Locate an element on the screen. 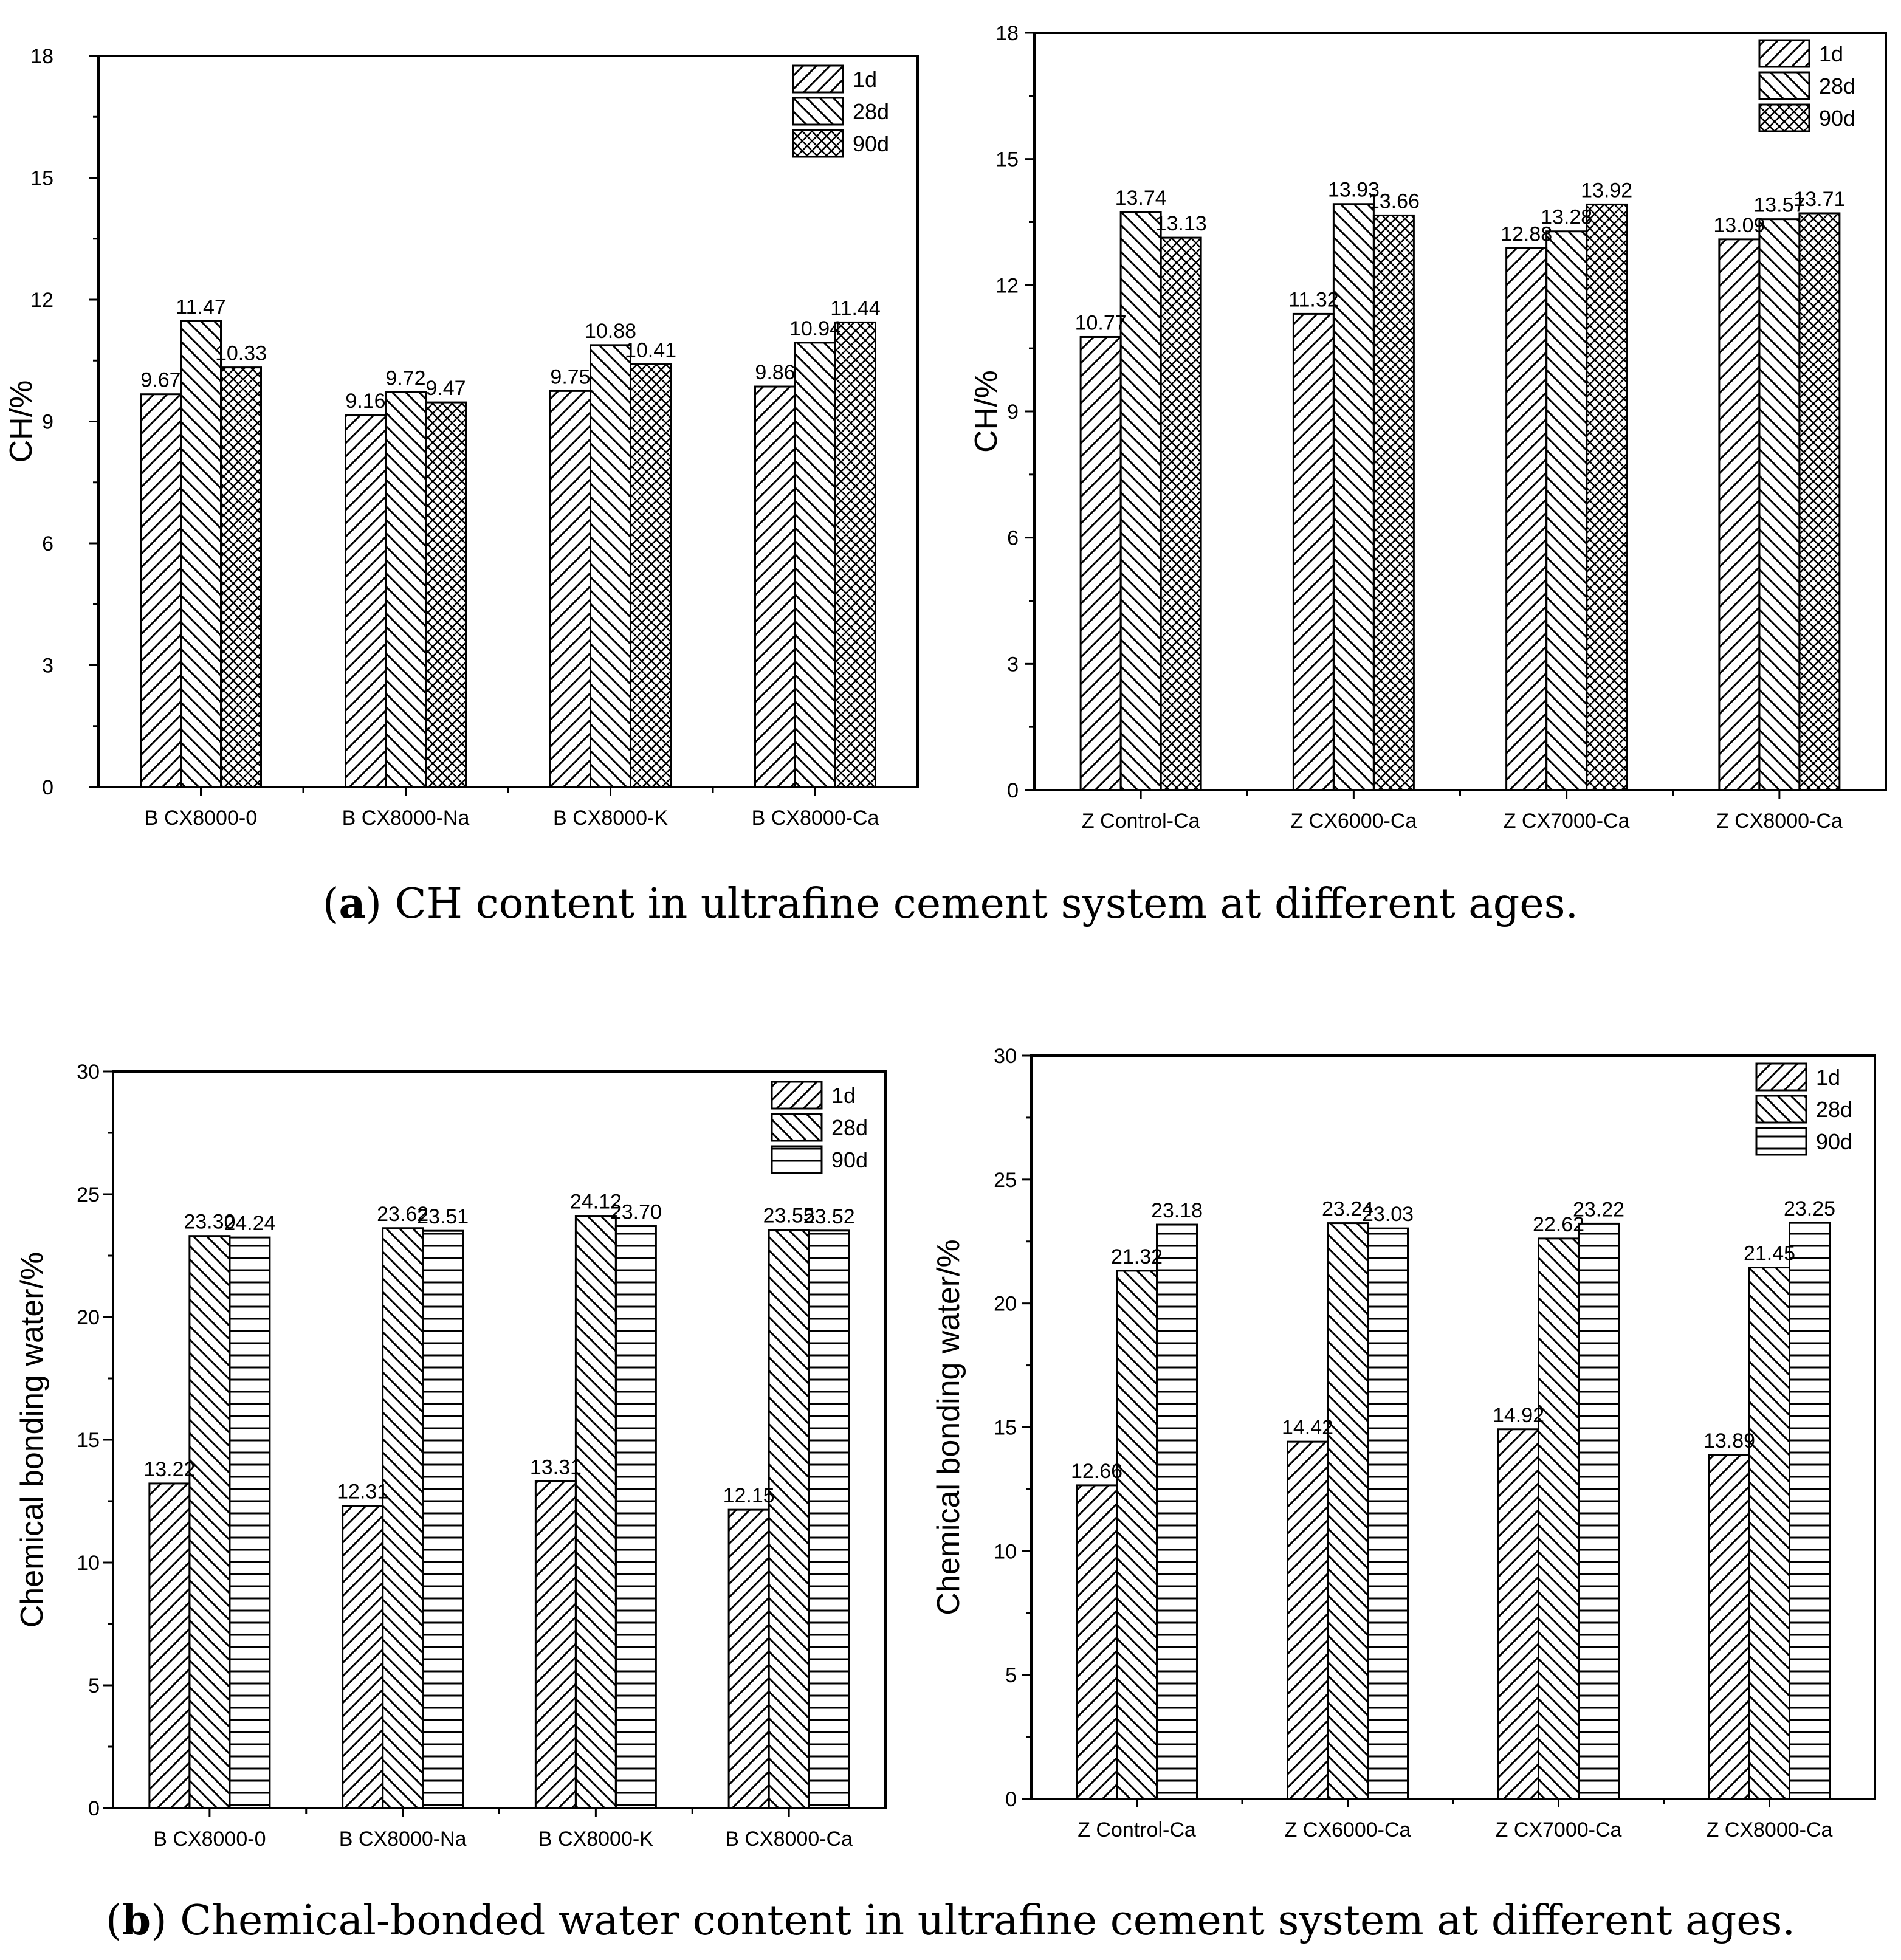 Image resolution: width=1901 pixels, height=1960 pixels. category-label-1: Z CX6000-Ca is located at coordinates (1354, 821).